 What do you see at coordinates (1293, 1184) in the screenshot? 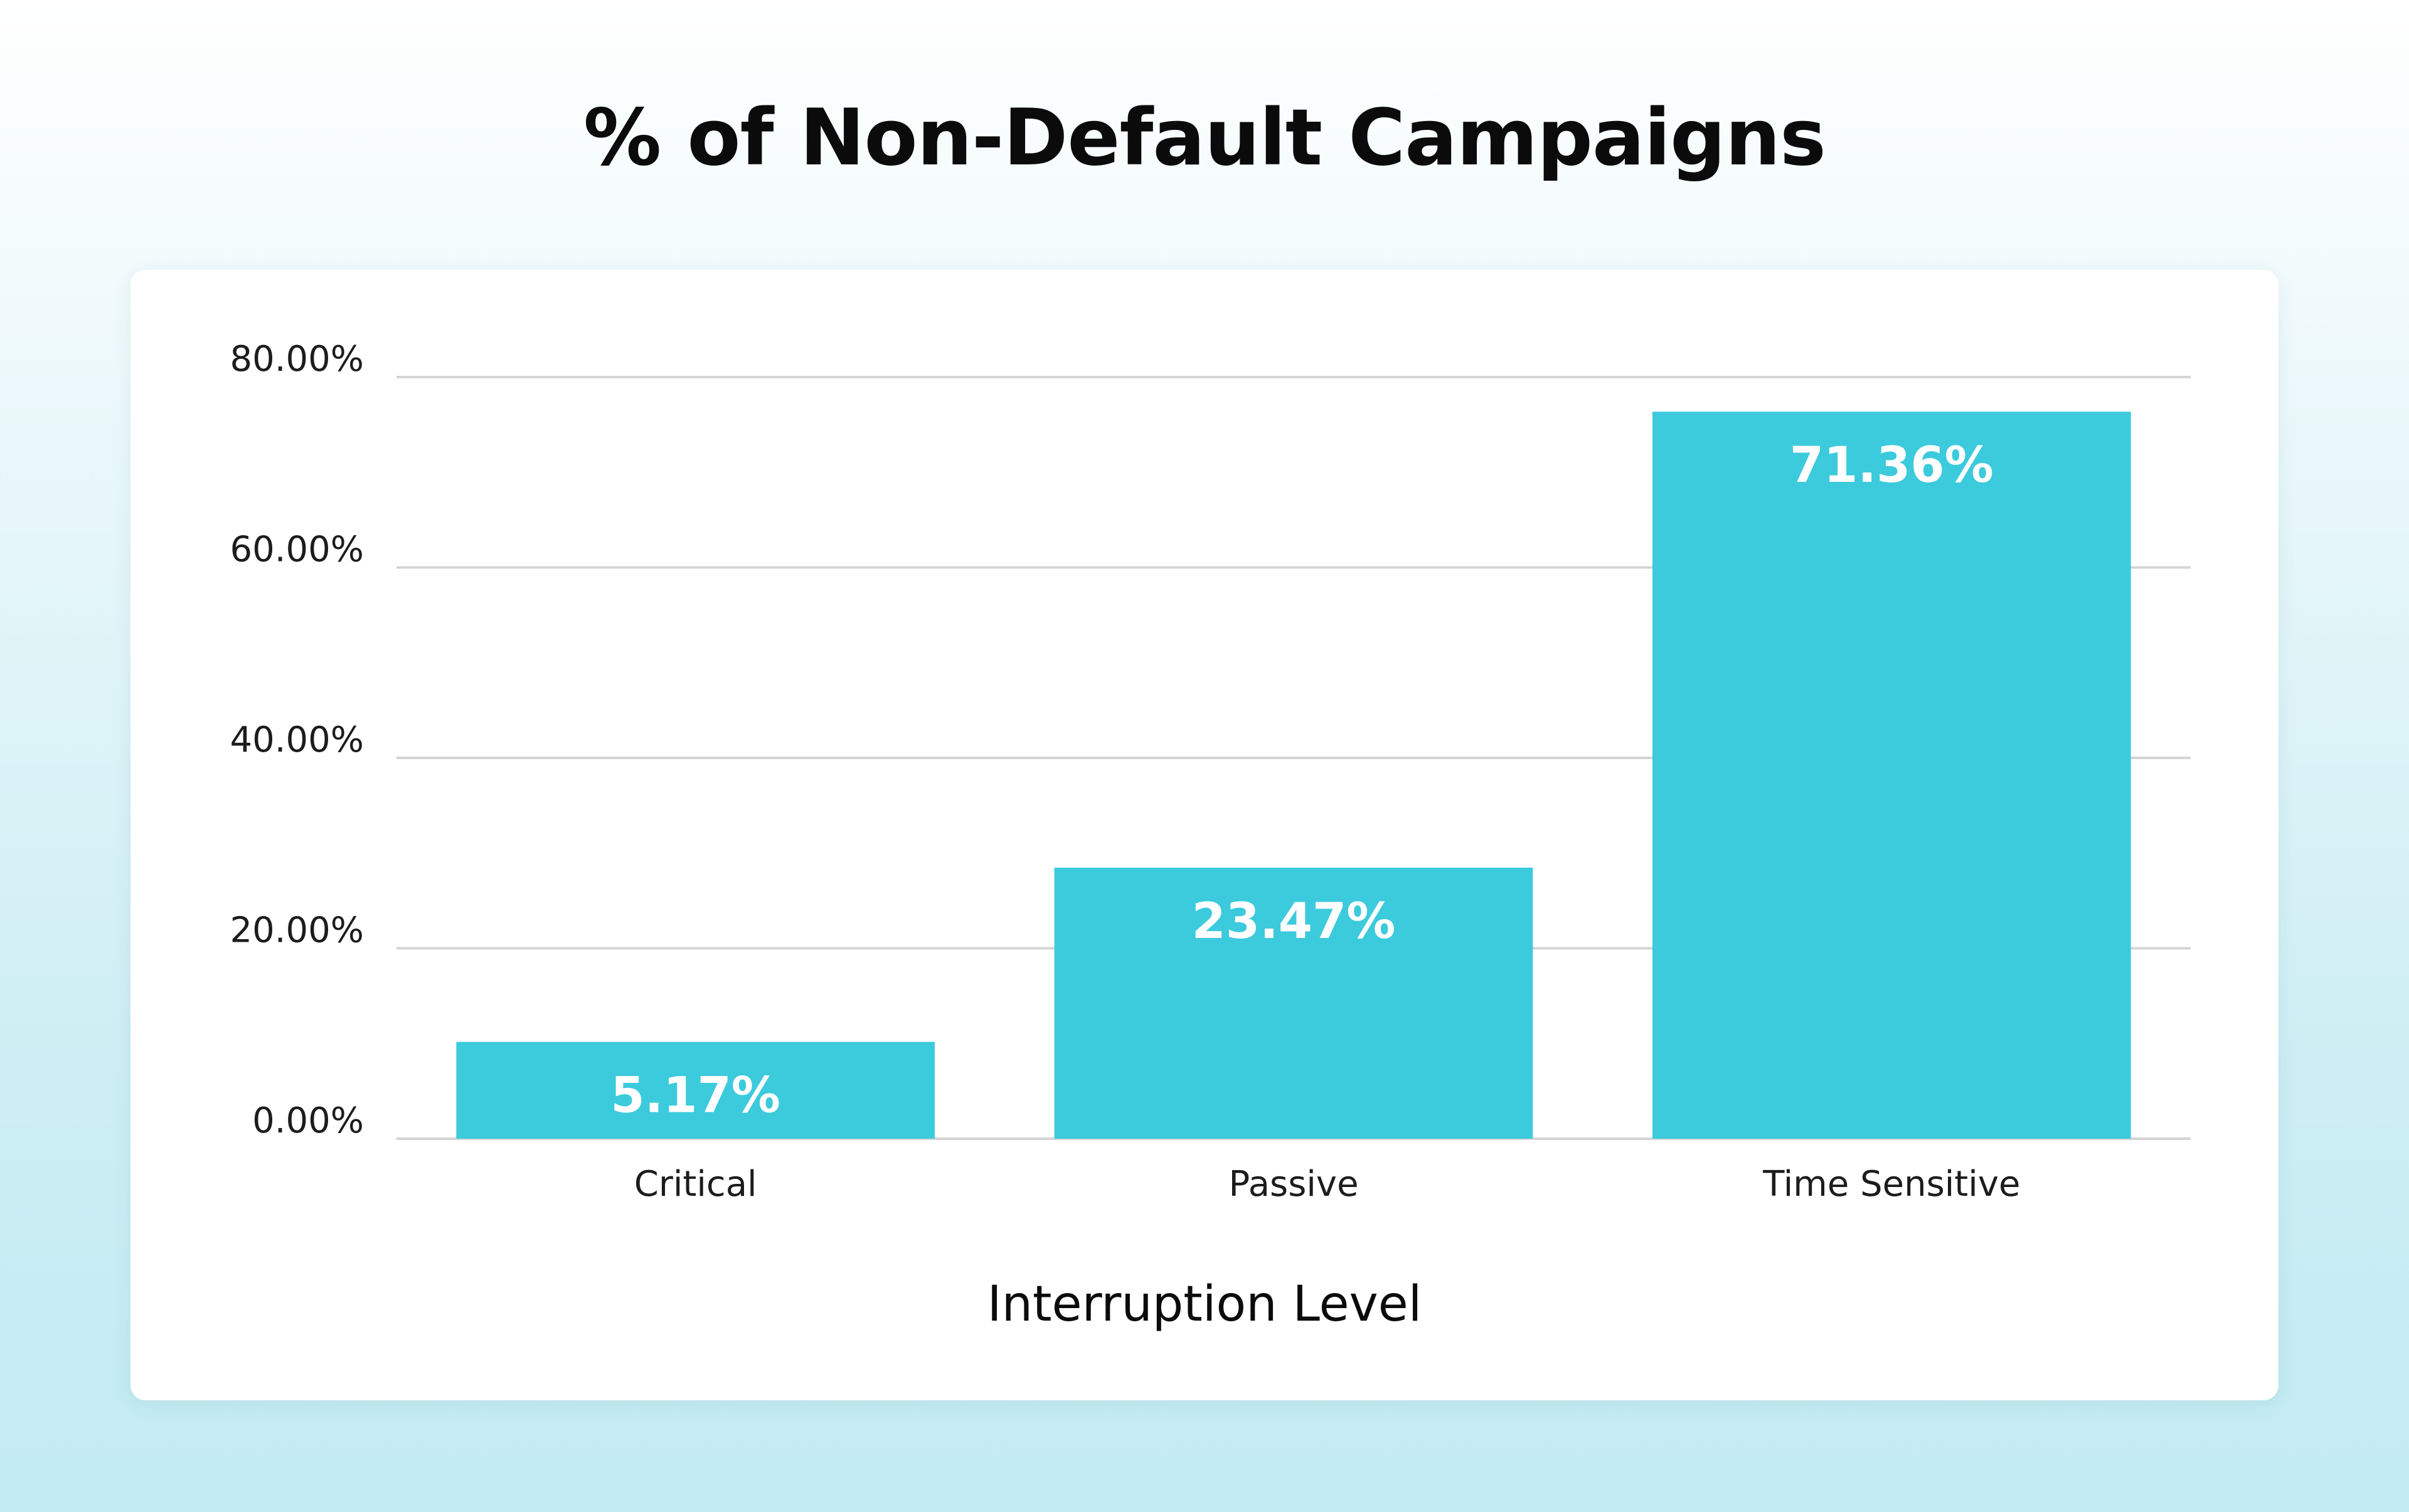
I see `x-category-label: Passive` at bounding box center [1293, 1184].